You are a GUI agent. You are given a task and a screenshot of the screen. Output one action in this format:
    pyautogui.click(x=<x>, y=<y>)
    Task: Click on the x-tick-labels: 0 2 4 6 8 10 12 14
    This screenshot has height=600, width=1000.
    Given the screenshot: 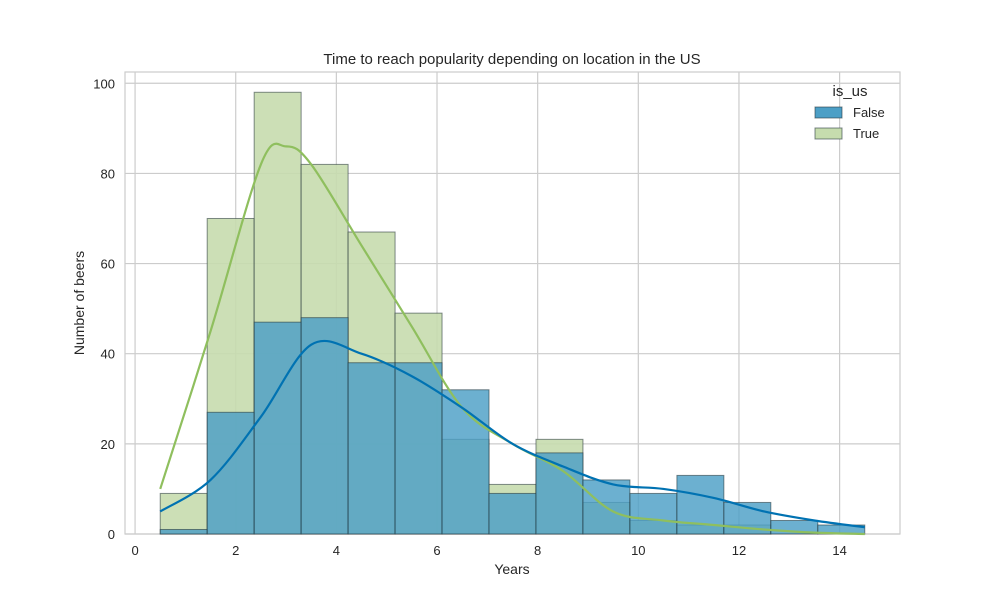 What is the action you would take?
    pyautogui.click(x=488, y=550)
    